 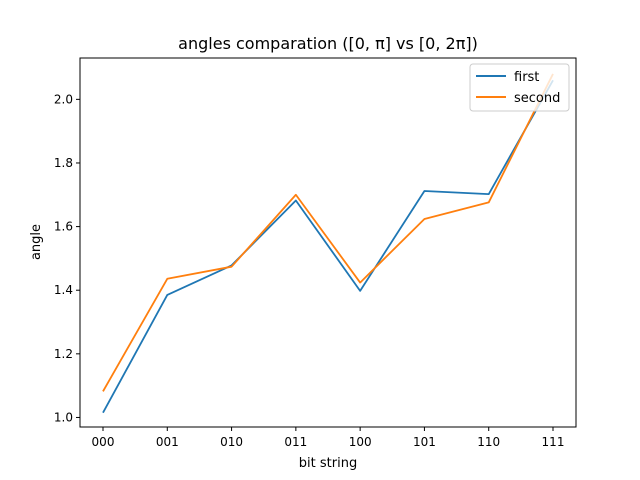 I want to click on legend: first second, so click(x=519, y=87).